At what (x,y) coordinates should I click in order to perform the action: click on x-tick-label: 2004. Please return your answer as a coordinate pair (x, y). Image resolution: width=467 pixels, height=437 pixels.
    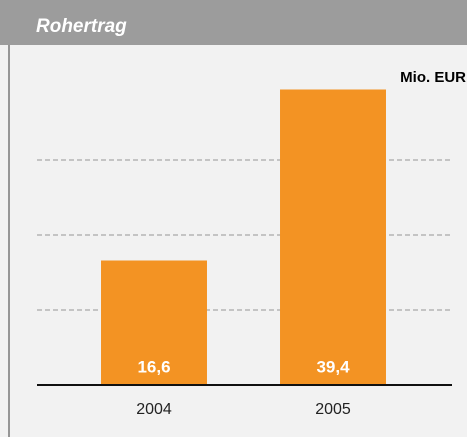
    Looking at the image, I should click on (154, 409).